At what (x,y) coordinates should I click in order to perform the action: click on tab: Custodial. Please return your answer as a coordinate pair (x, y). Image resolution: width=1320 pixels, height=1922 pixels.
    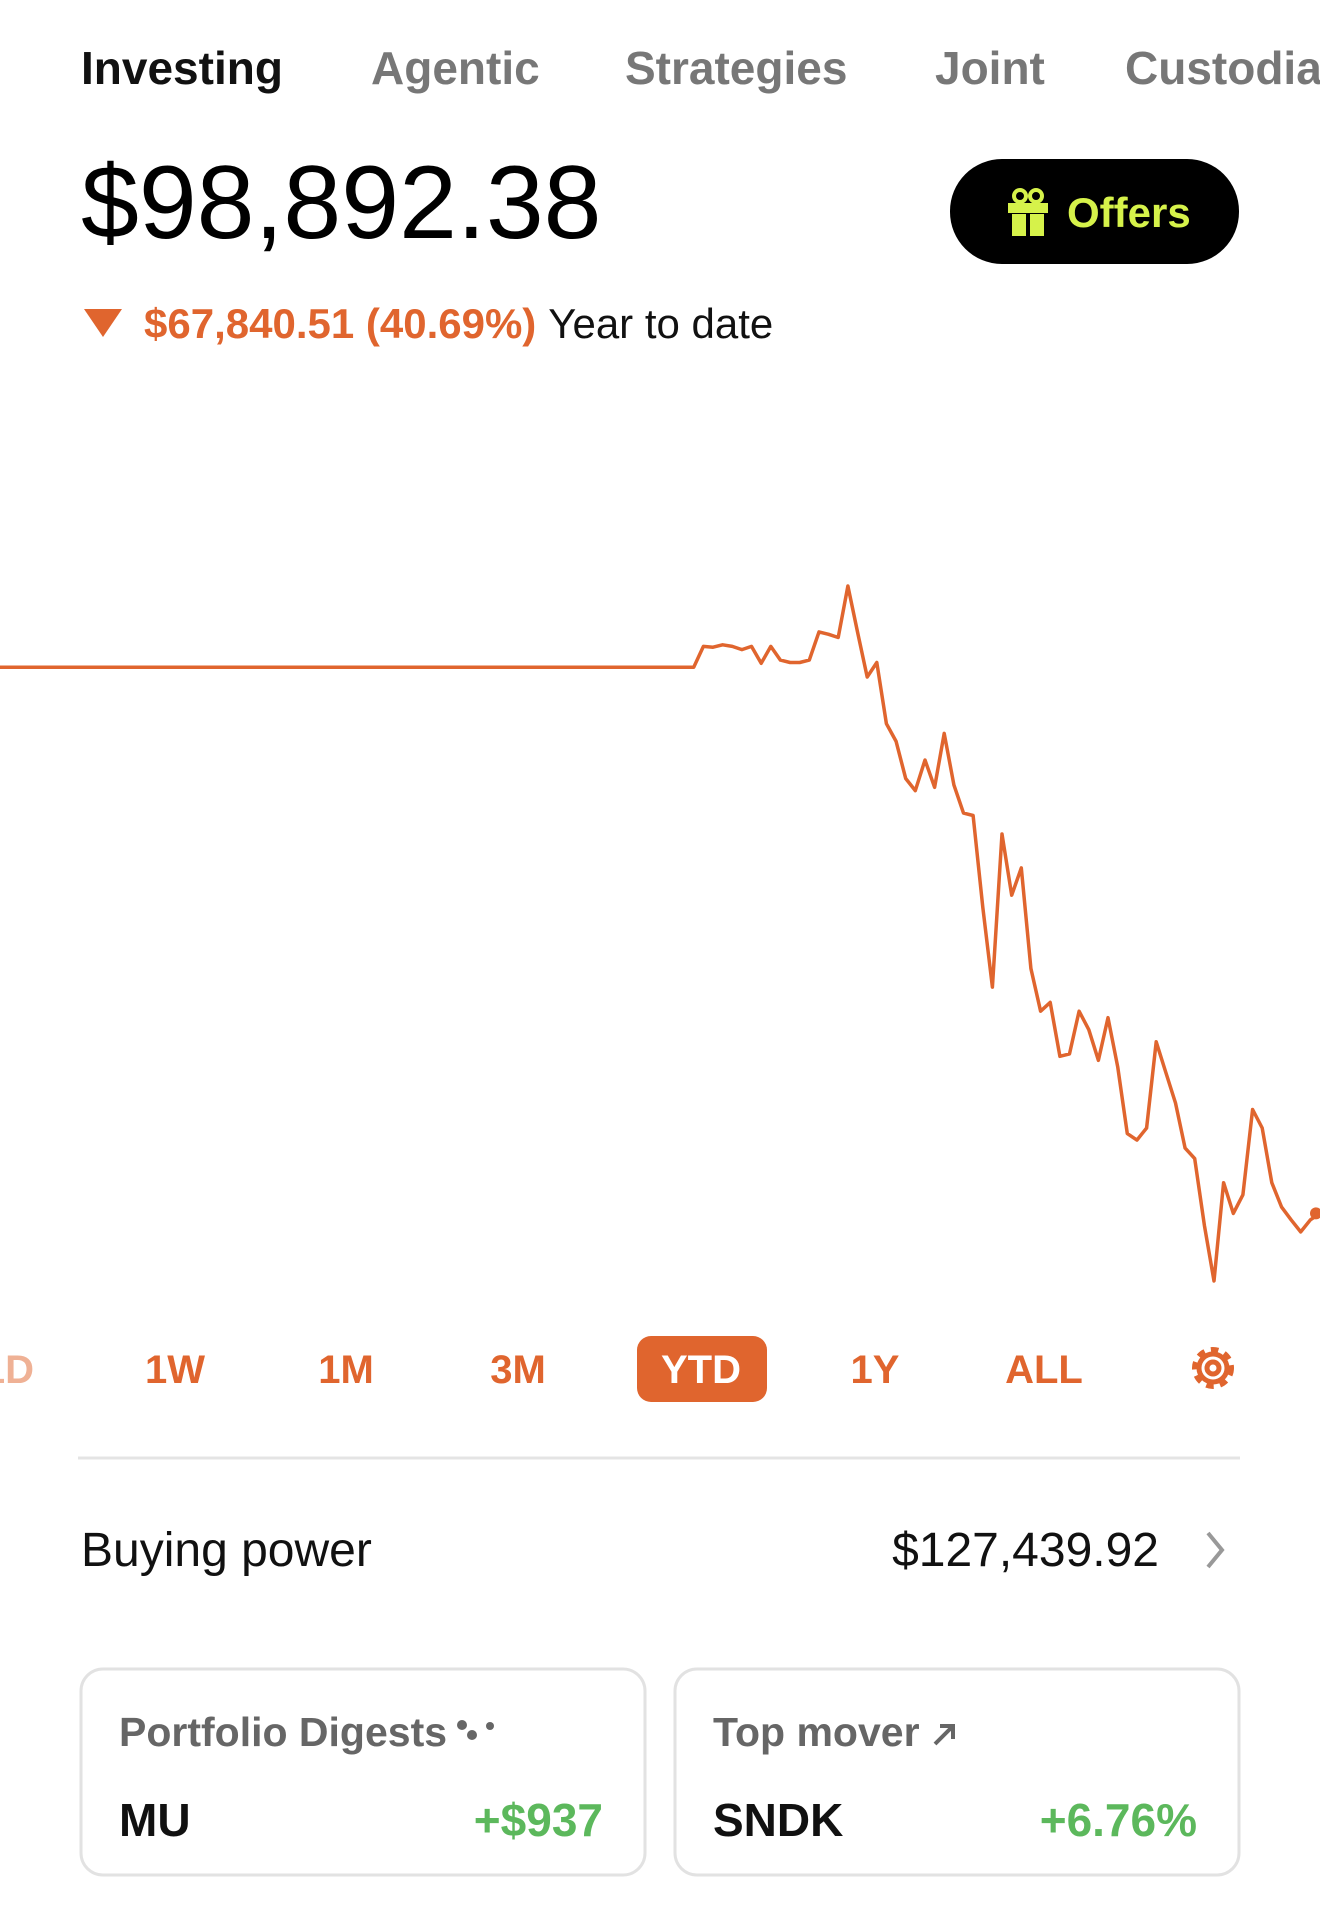
    Looking at the image, I should click on (1222, 68).